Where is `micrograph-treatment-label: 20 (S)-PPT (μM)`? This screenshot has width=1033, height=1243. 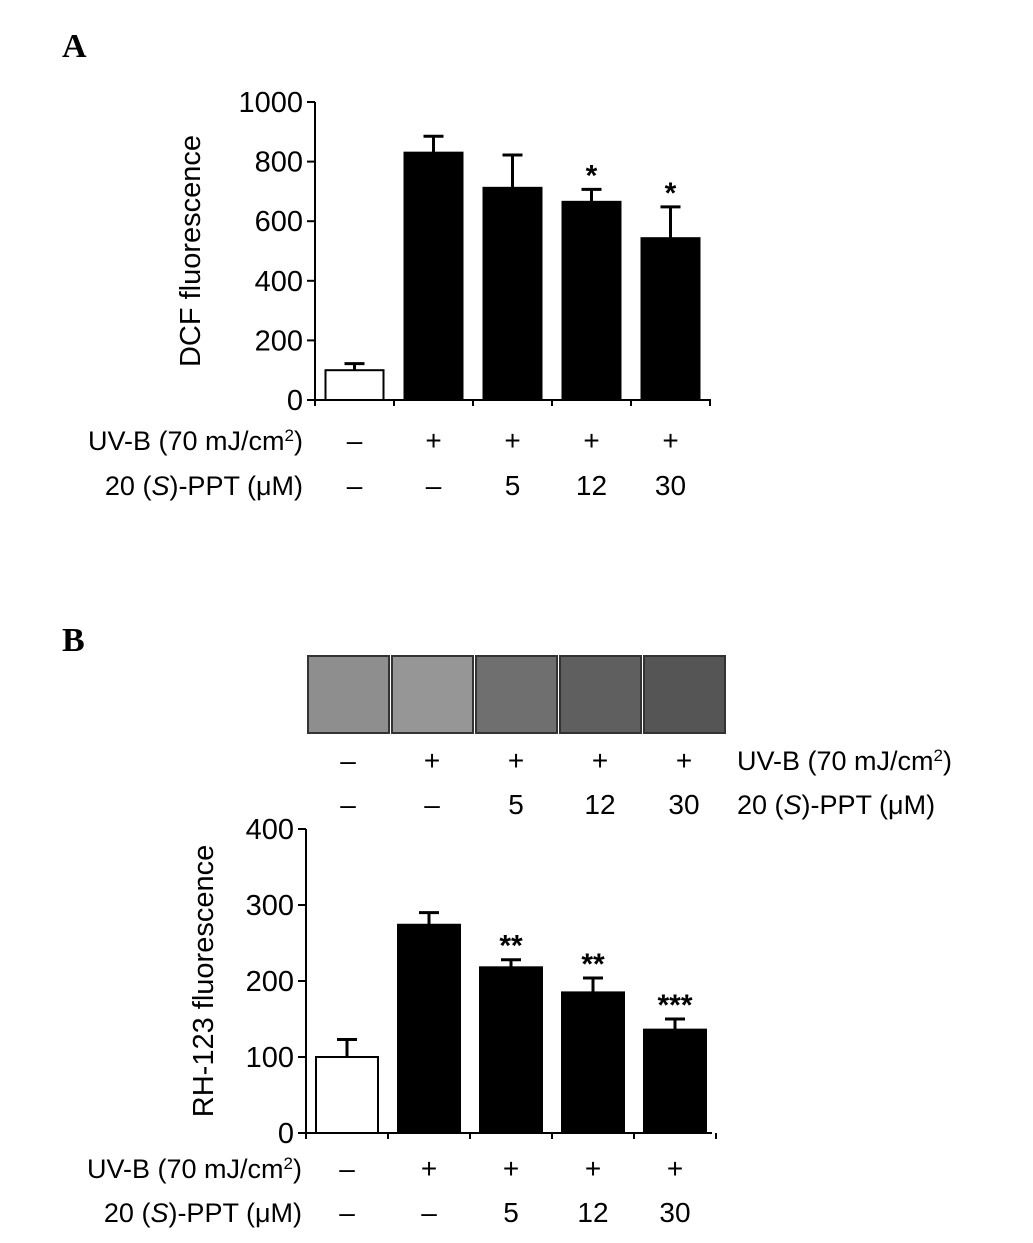 micrograph-treatment-label: 20 (S)-PPT (μM) is located at coordinates (836, 805).